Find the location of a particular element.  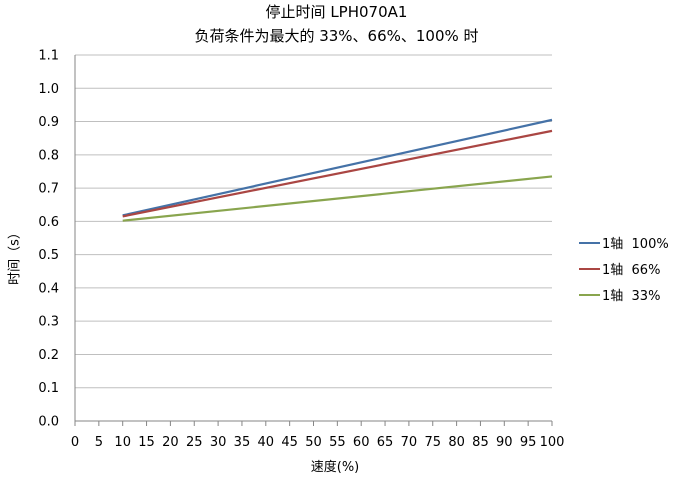

legend-item-100: 1轴 100% is located at coordinates (624, 242).